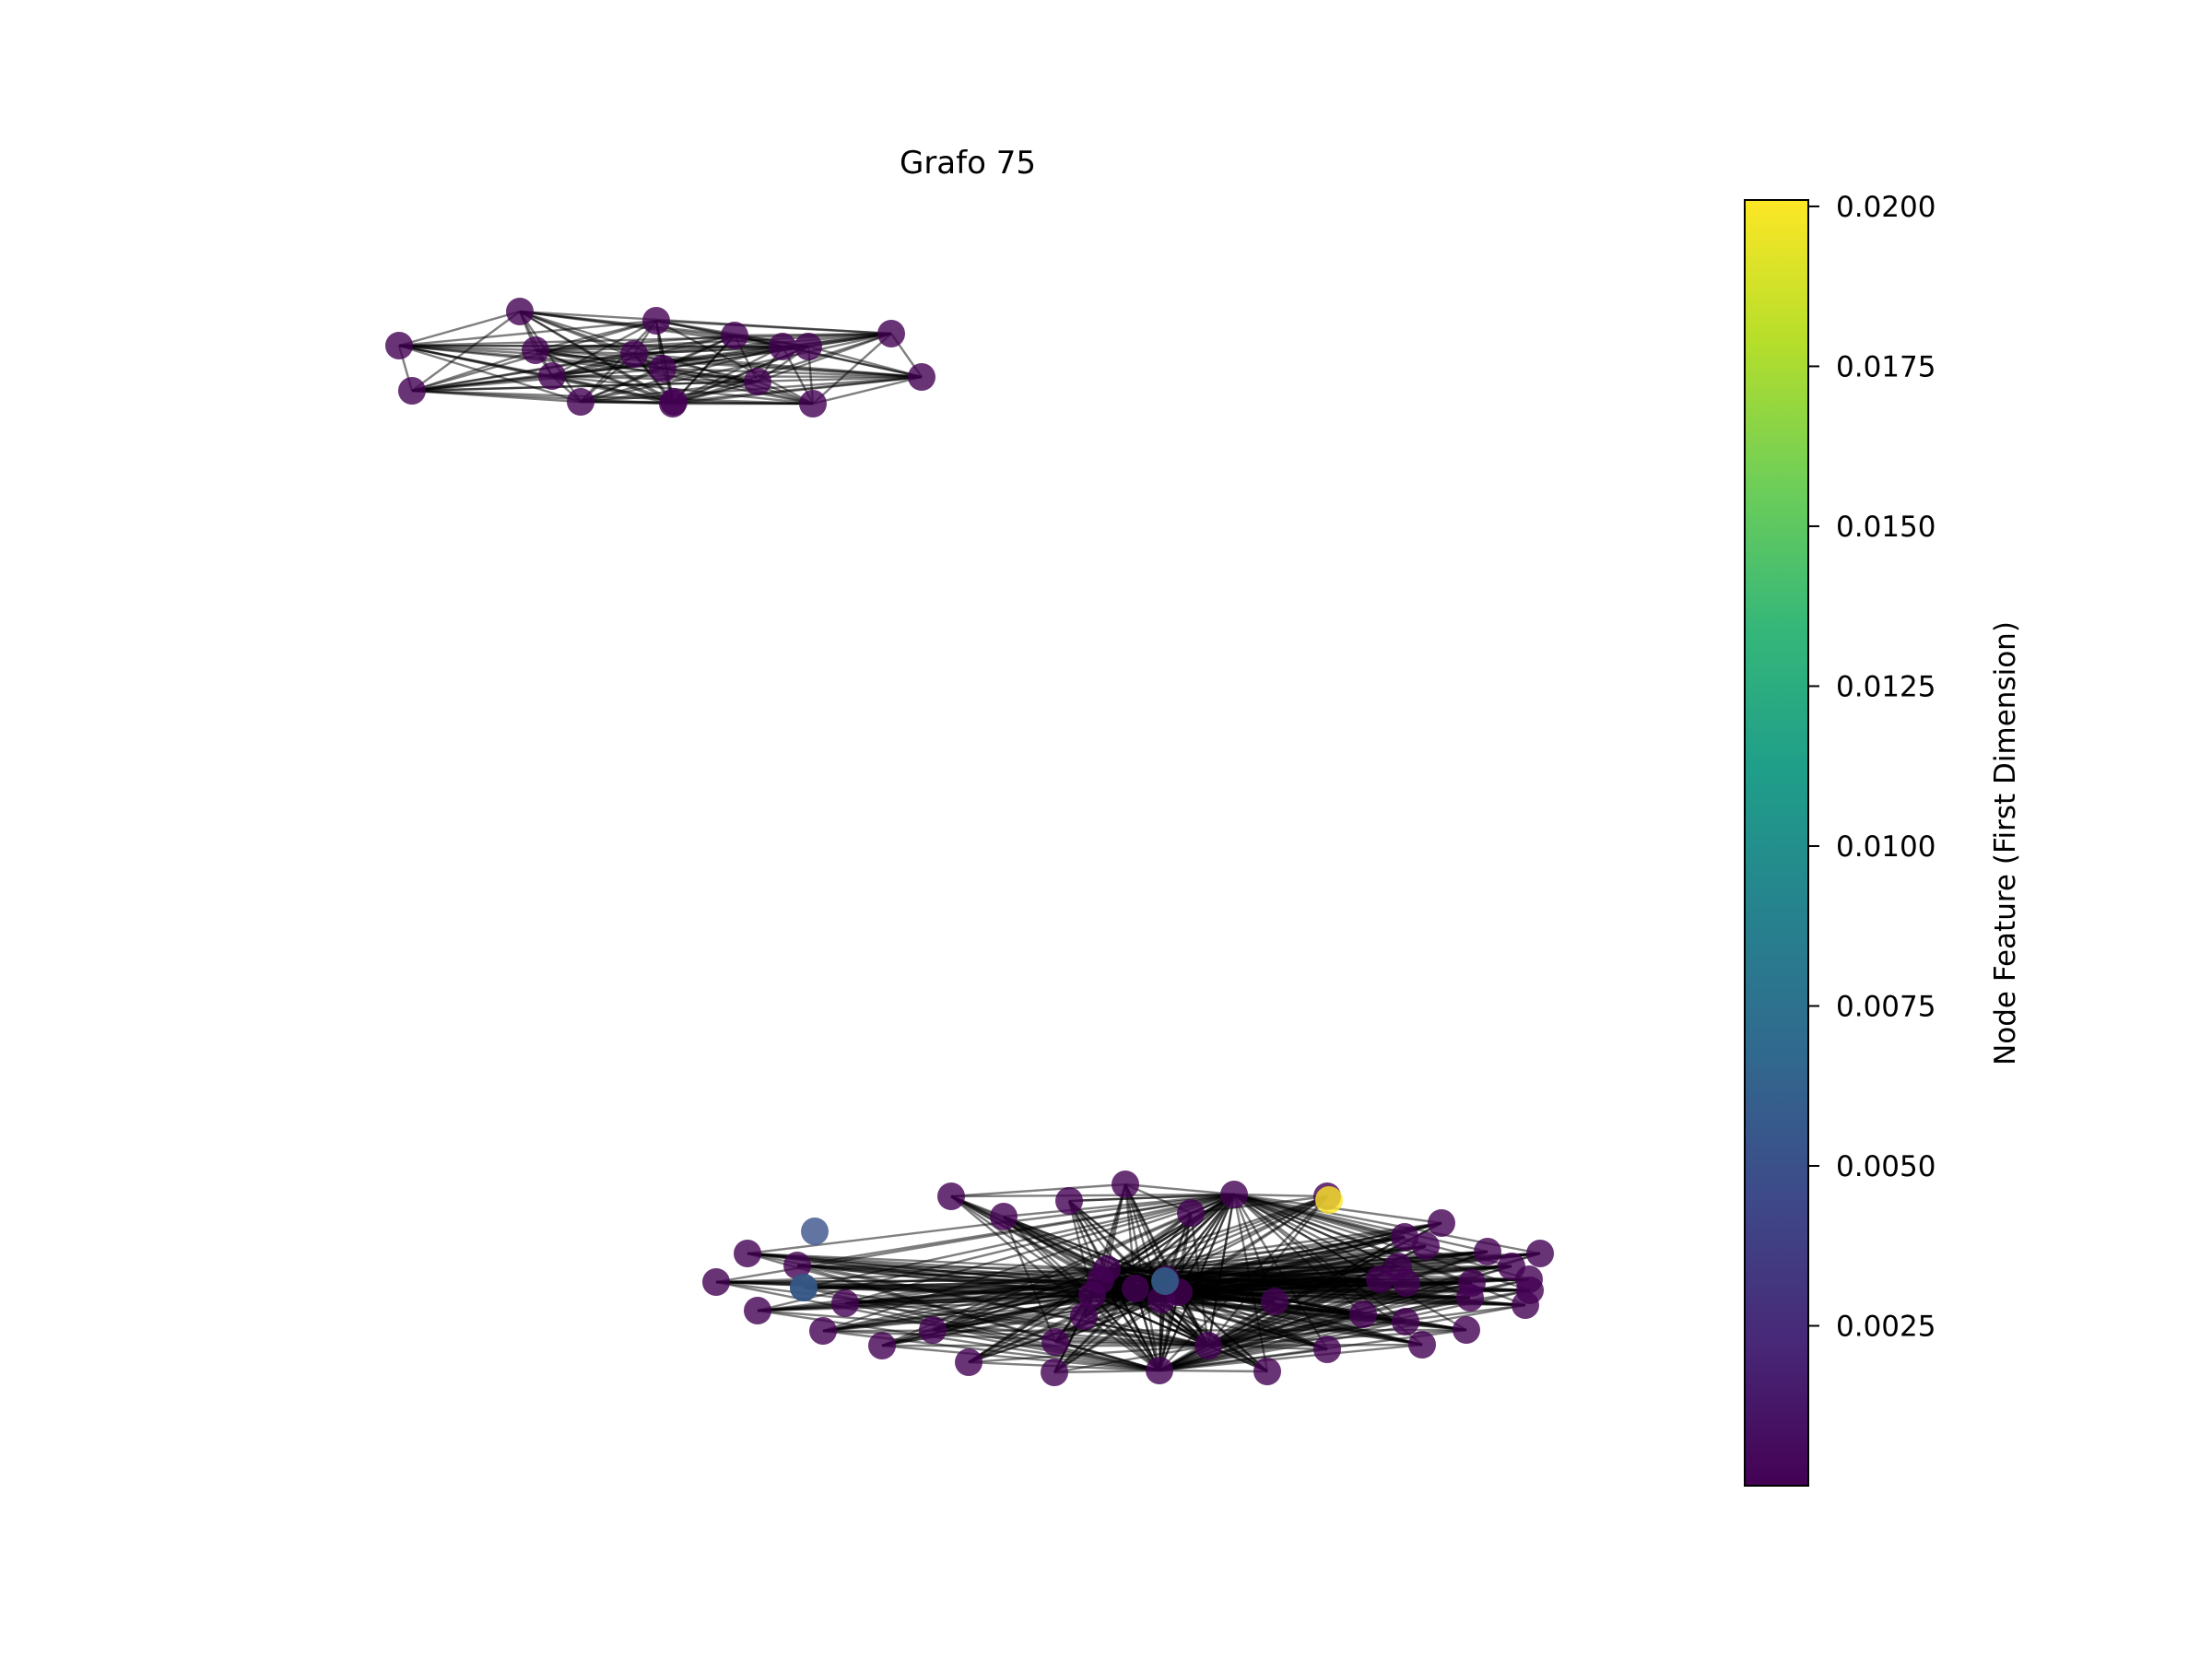 Image resolution: width=2212 pixels, height=1659 pixels. What do you see at coordinates (1886, 1166) in the screenshot?
I see `colorbar-tick-label: 0.0050` at bounding box center [1886, 1166].